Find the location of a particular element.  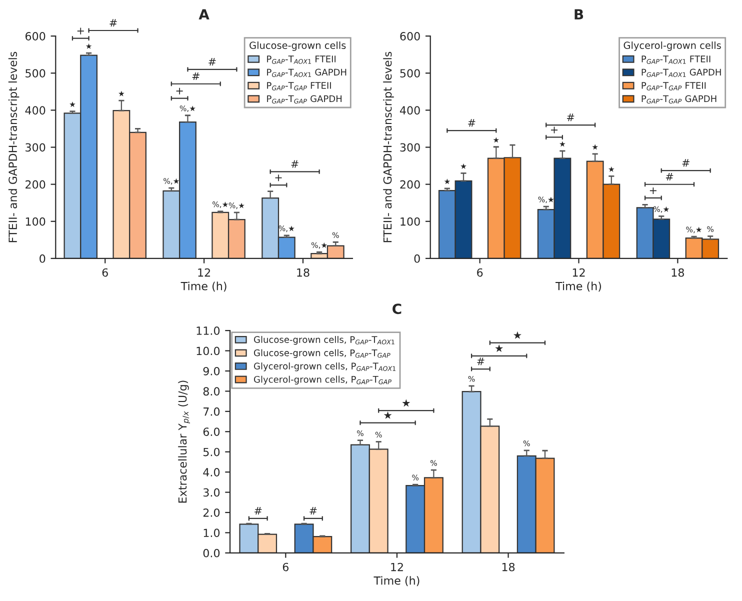

legend-label: Glucose-grown cells, P$_{GAP}$-T$_{AOX1}$ is located at coordinates (324, 340).